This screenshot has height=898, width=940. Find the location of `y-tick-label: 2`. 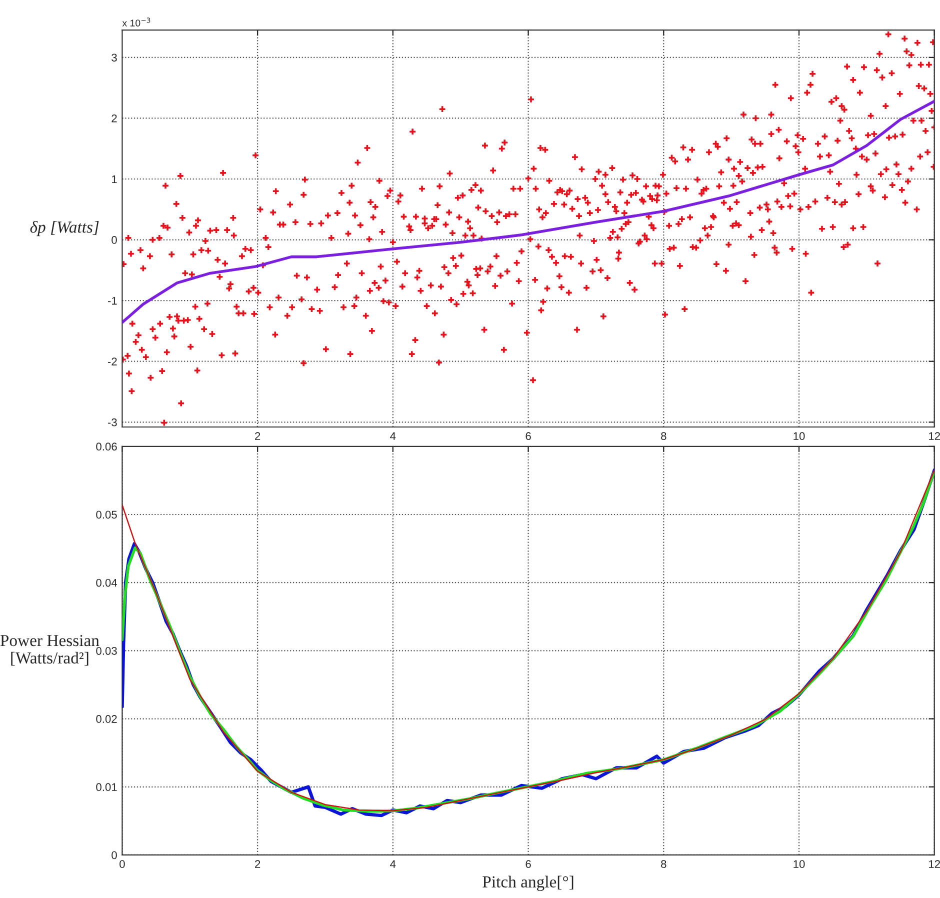

y-tick-label: 2 is located at coordinates (114, 118).